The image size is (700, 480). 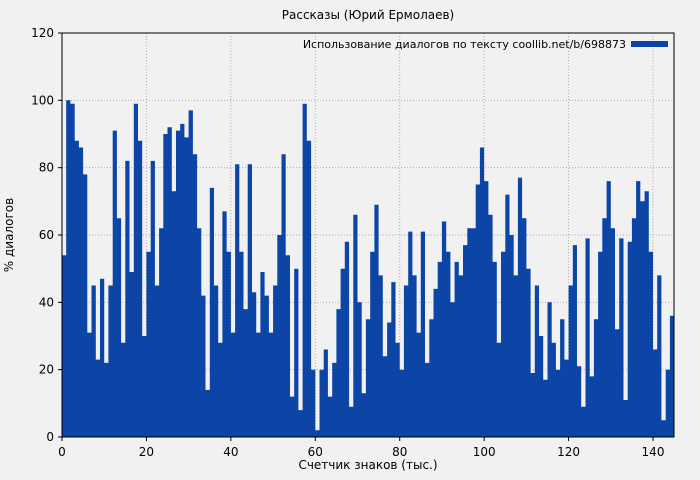 I want to click on x-tick-label: 20, so click(x=146, y=452).